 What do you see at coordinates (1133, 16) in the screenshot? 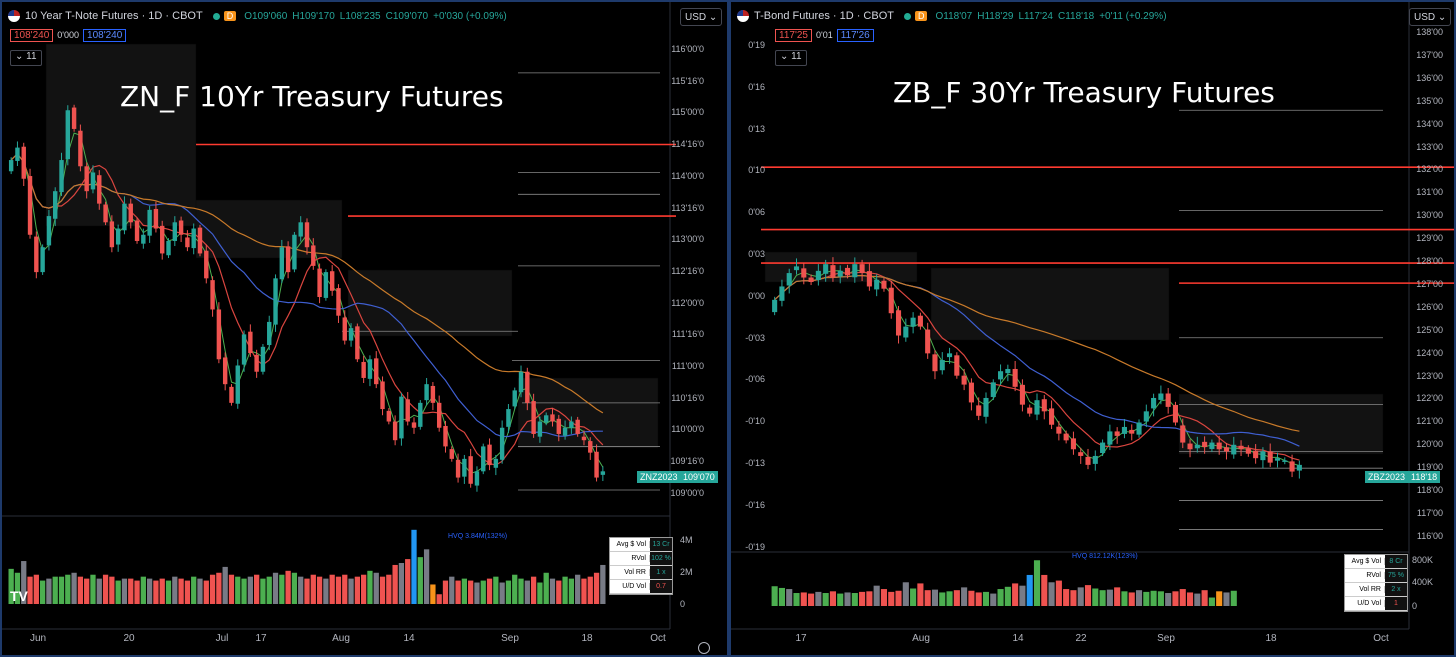
I see `change-value: +0'11 (+0.29%)` at bounding box center [1133, 16].